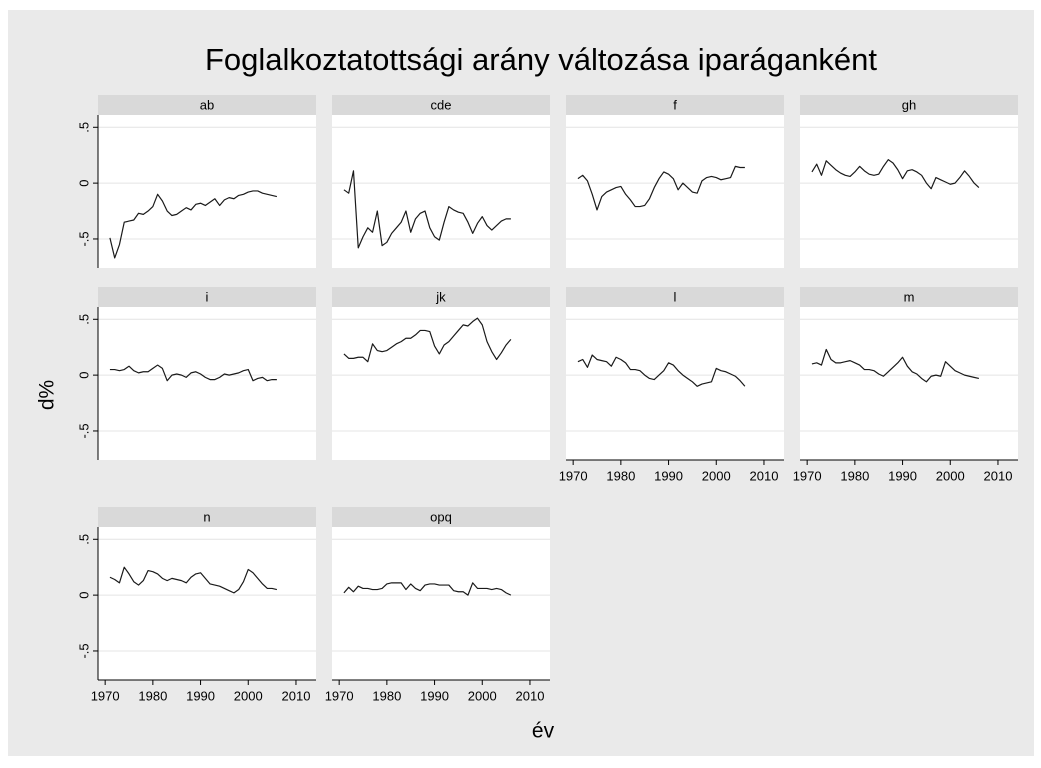 This screenshot has width=1041, height=768. What do you see at coordinates (47, 395) in the screenshot?
I see `y-axis-title: d%` at bounding box center [47, 395].